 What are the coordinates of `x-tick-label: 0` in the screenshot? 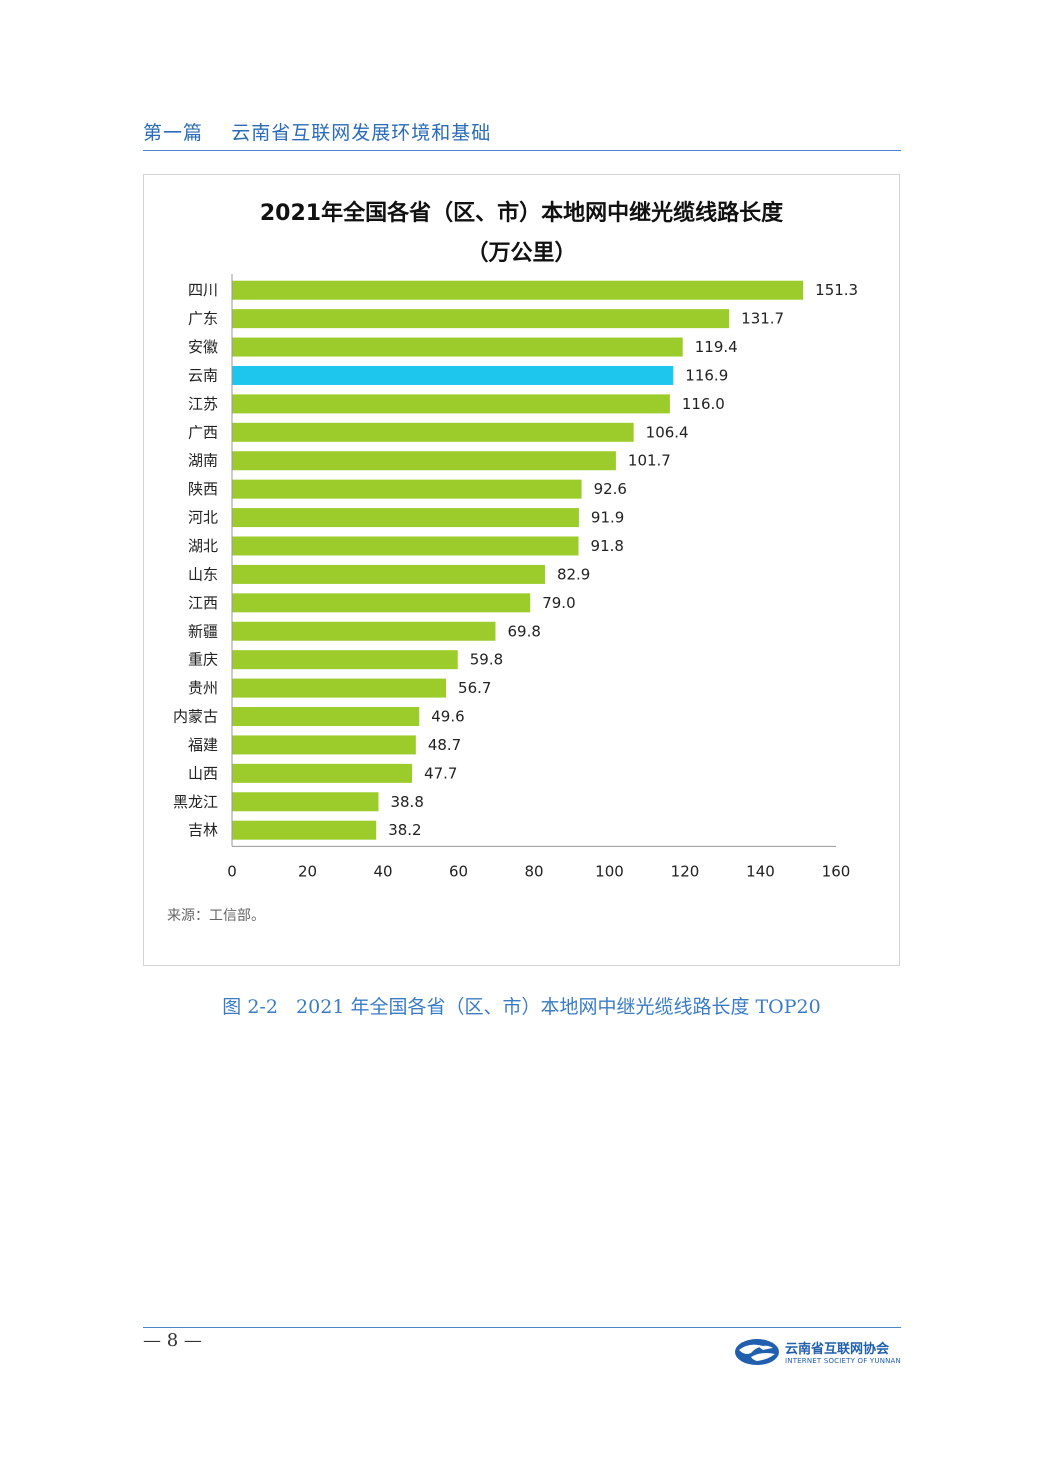 It's located at (232, 871).